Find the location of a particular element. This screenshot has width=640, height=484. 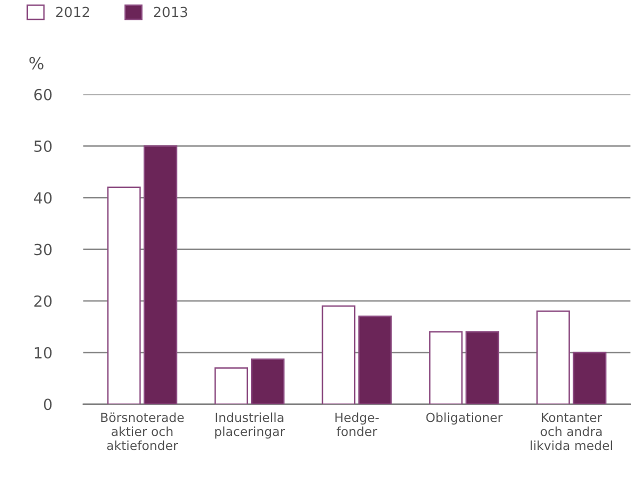

x-tick-label: Börsnoterade aktier och aktiefonder is located at coordinates (142, 431).